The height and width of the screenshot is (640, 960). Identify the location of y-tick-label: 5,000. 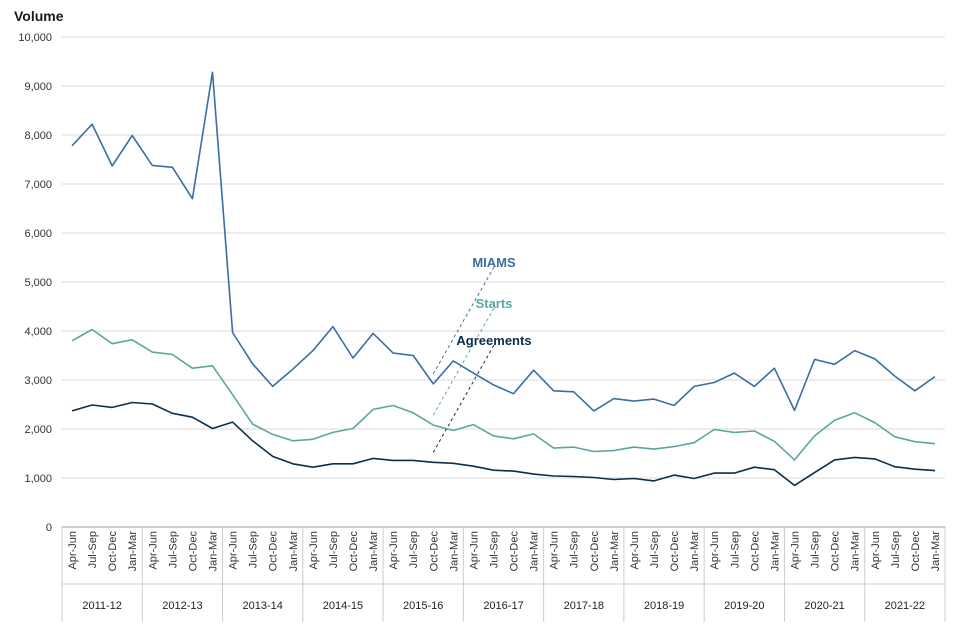
(38, 283).